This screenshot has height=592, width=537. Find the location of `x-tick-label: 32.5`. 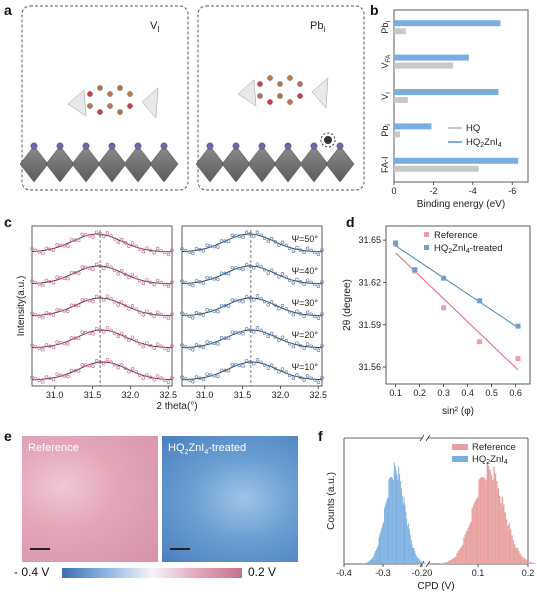

x-tick-label: 32.5 is located at coordinates (168, 395).